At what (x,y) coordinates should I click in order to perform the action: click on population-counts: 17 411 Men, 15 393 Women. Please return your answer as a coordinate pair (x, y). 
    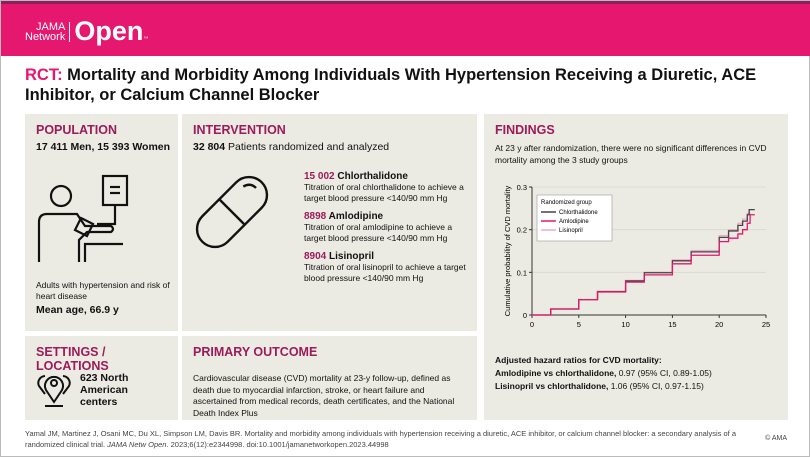
    Looking at the image, I should click on (103, 147).